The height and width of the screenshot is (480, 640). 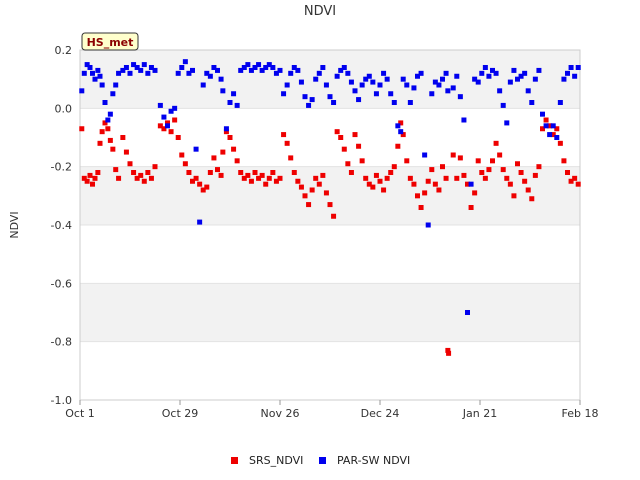 What do you see at coordinates (322, 460) in the screenshot?
I see `legend-swatch-par-sw` at bounding box center [322, 460].